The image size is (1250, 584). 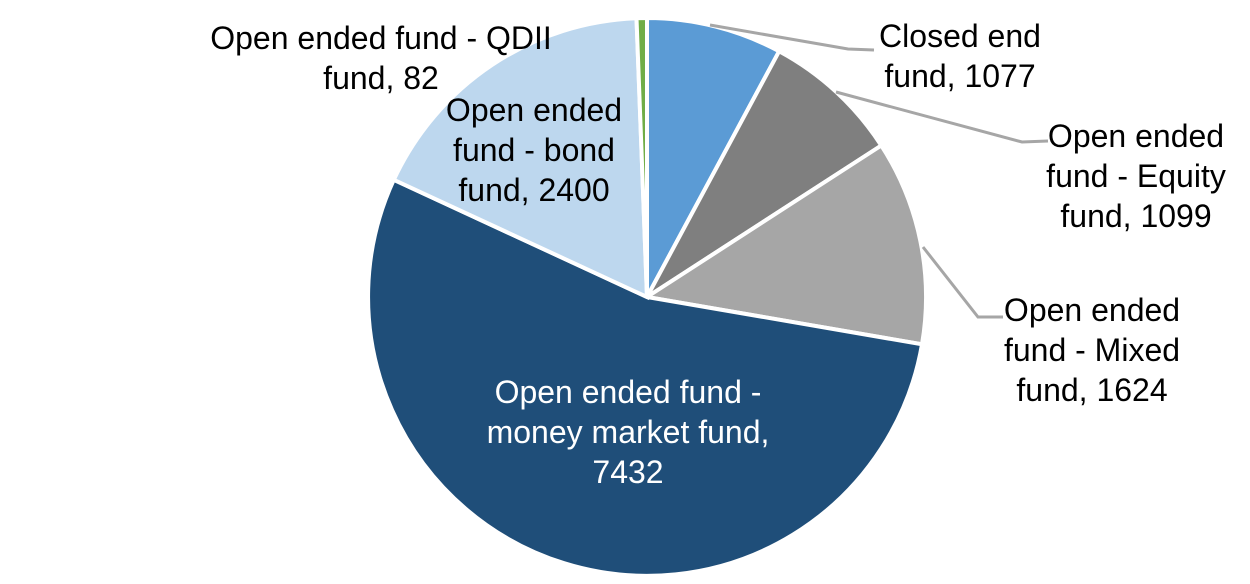 What do you see at coordinates (784, 244) in the screenshot?
I see `pie-slice-open-ended-fund-mixed-fund` at bounding box center [784, 244].